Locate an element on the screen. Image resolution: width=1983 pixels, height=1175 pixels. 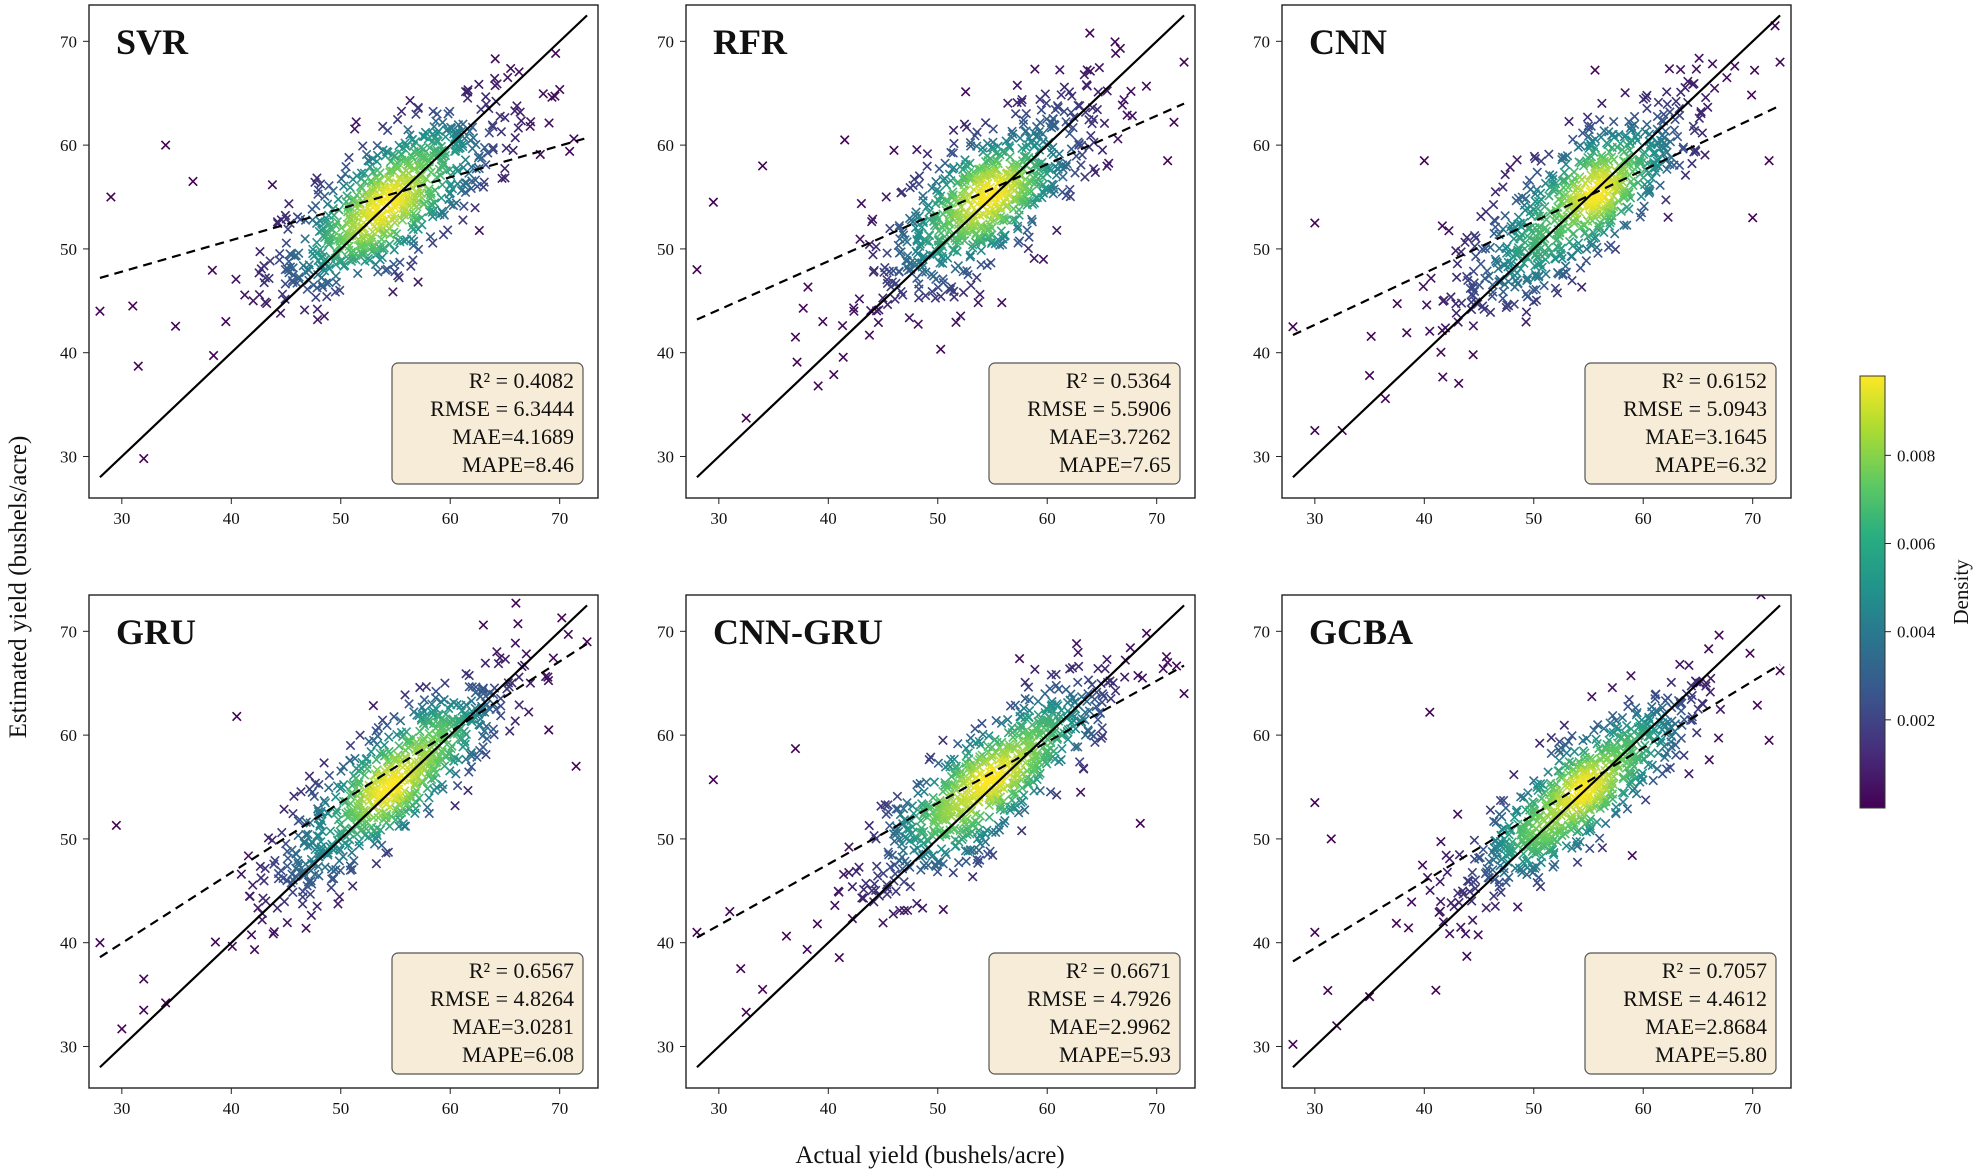
y-tick-label: 30 is located at coordinates (68, 456).